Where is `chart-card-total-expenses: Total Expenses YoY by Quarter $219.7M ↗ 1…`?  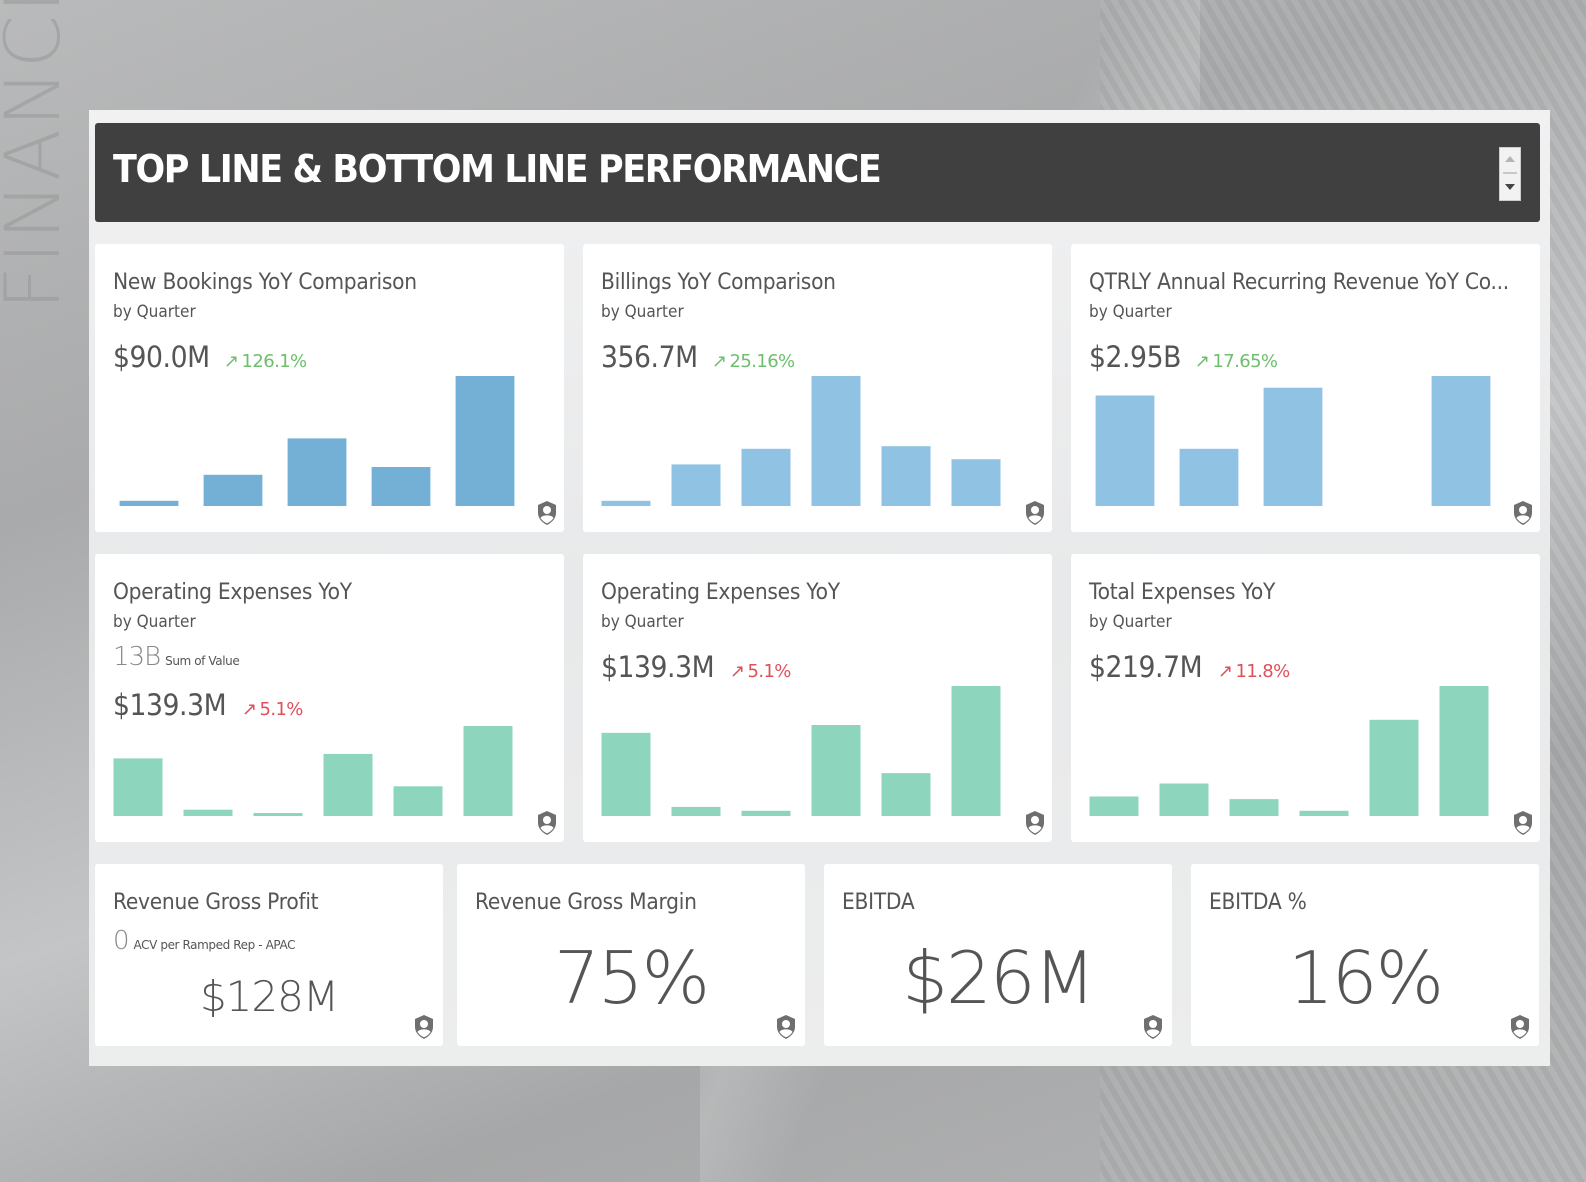
chart-card-total-expenses: Total Expenses YoY by Quarter $219.7M ↗ 1… is located at coordinates (1305, 698).